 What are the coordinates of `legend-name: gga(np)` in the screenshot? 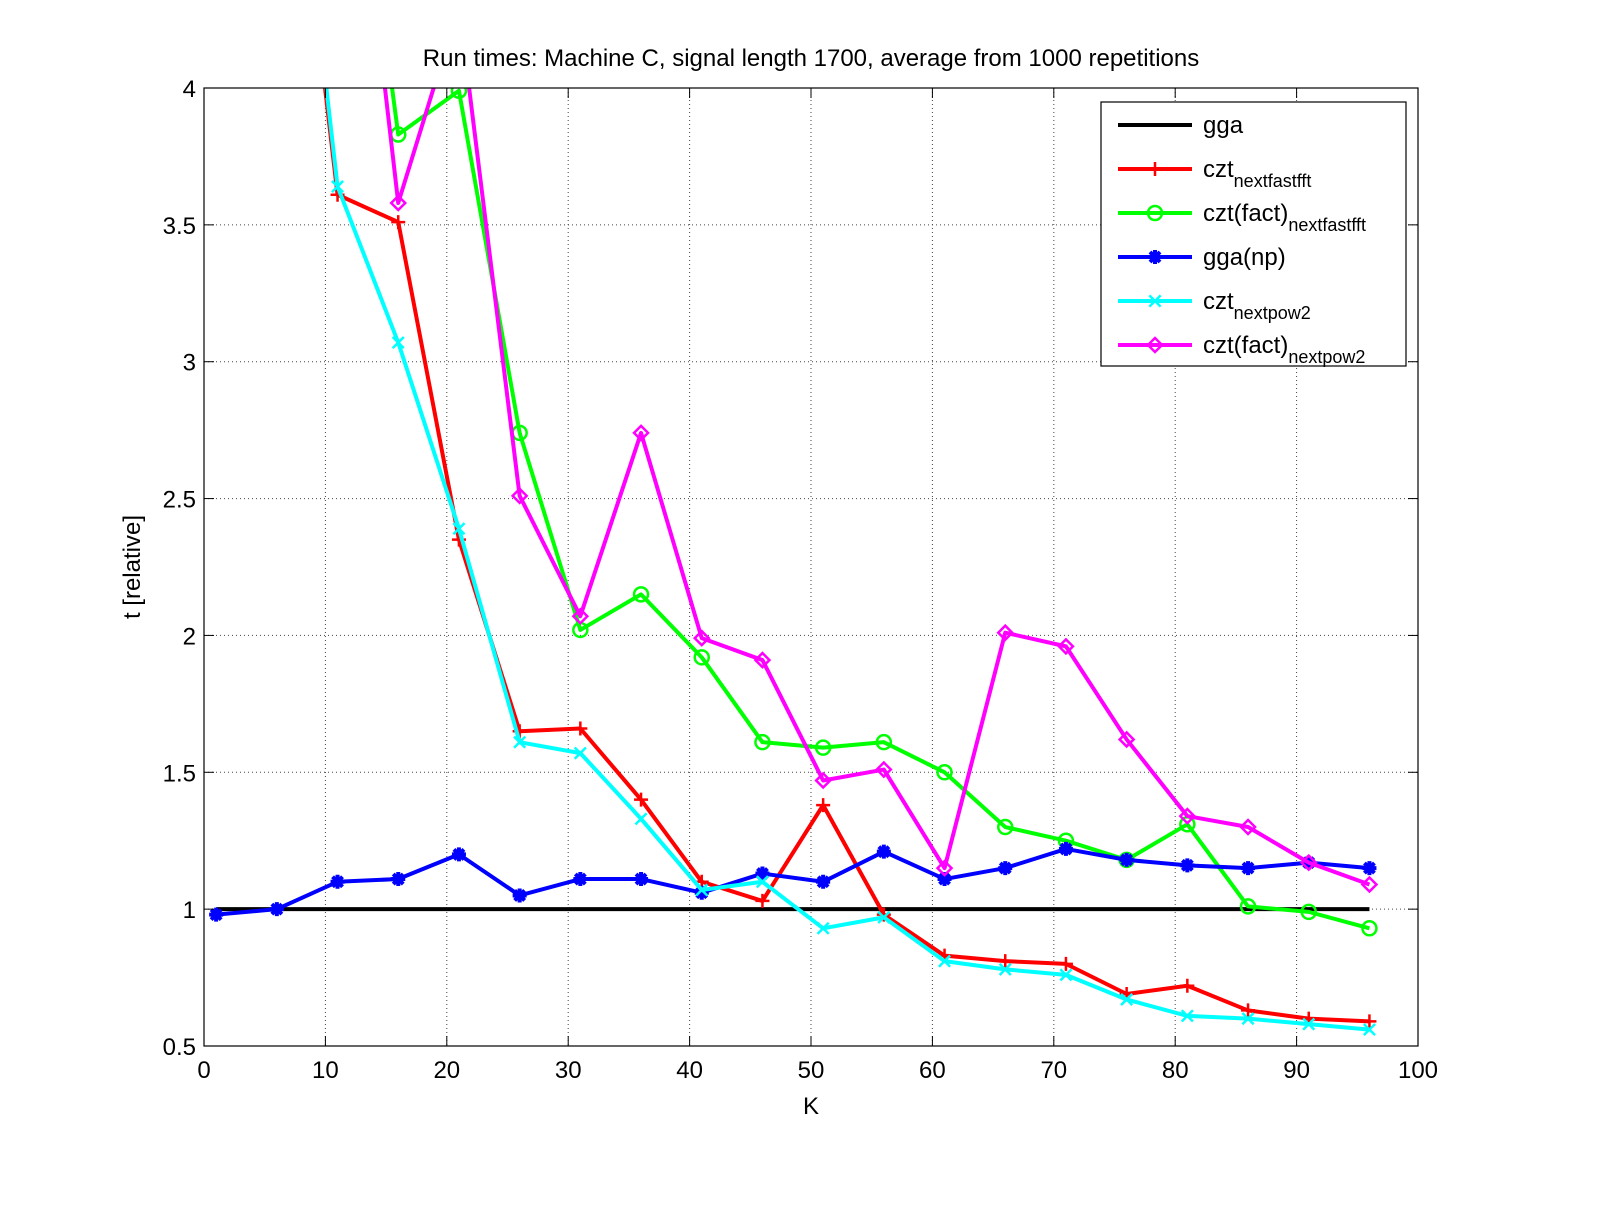 It's located at (1244, 257).